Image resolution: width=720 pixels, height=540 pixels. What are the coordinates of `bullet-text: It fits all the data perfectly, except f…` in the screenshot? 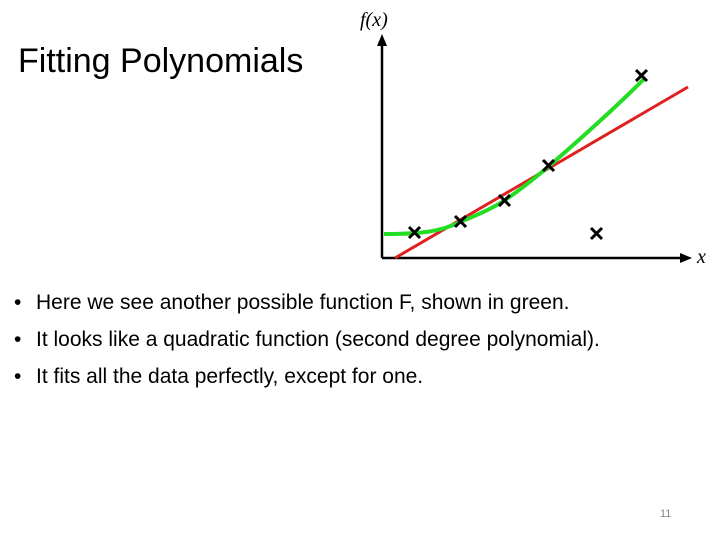 It's located at (230, 376).